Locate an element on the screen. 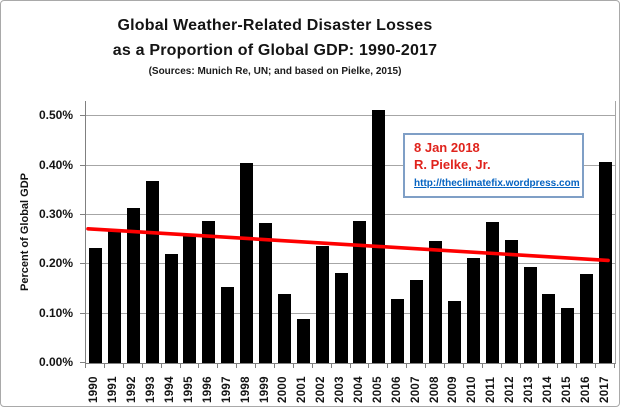 The height and width of the screenshot is (407, 620). x-tick-label-1997: 1997 is located at coordinates (226, 389).